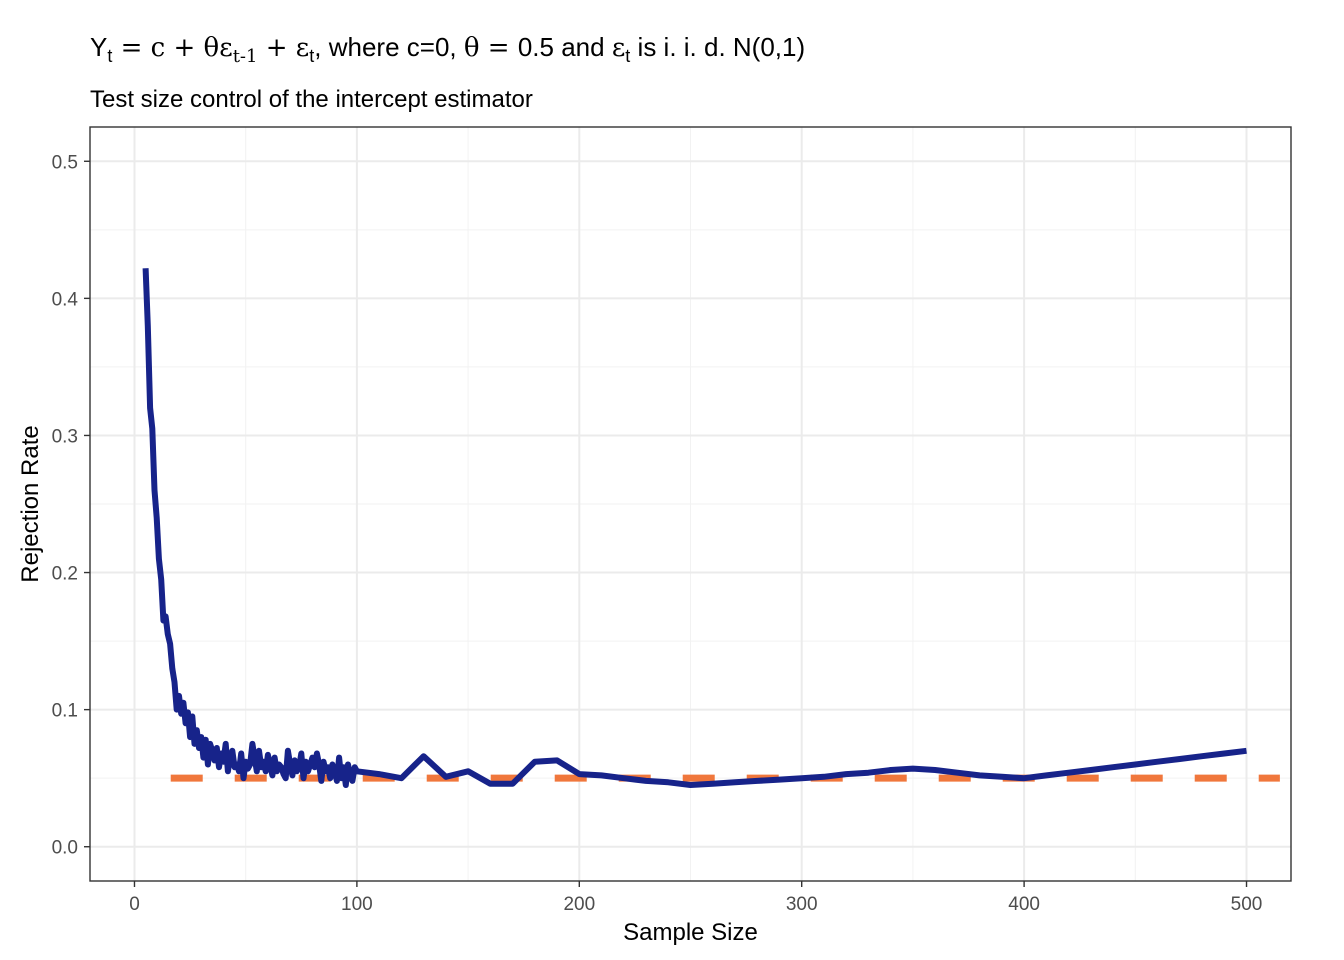 The height and width of the screenshot is (960, 1344). What do you see at coordinates (65, 711) in the screenshot?
I see `y-tick-label: 0.1` at bounding box center [65, 711].